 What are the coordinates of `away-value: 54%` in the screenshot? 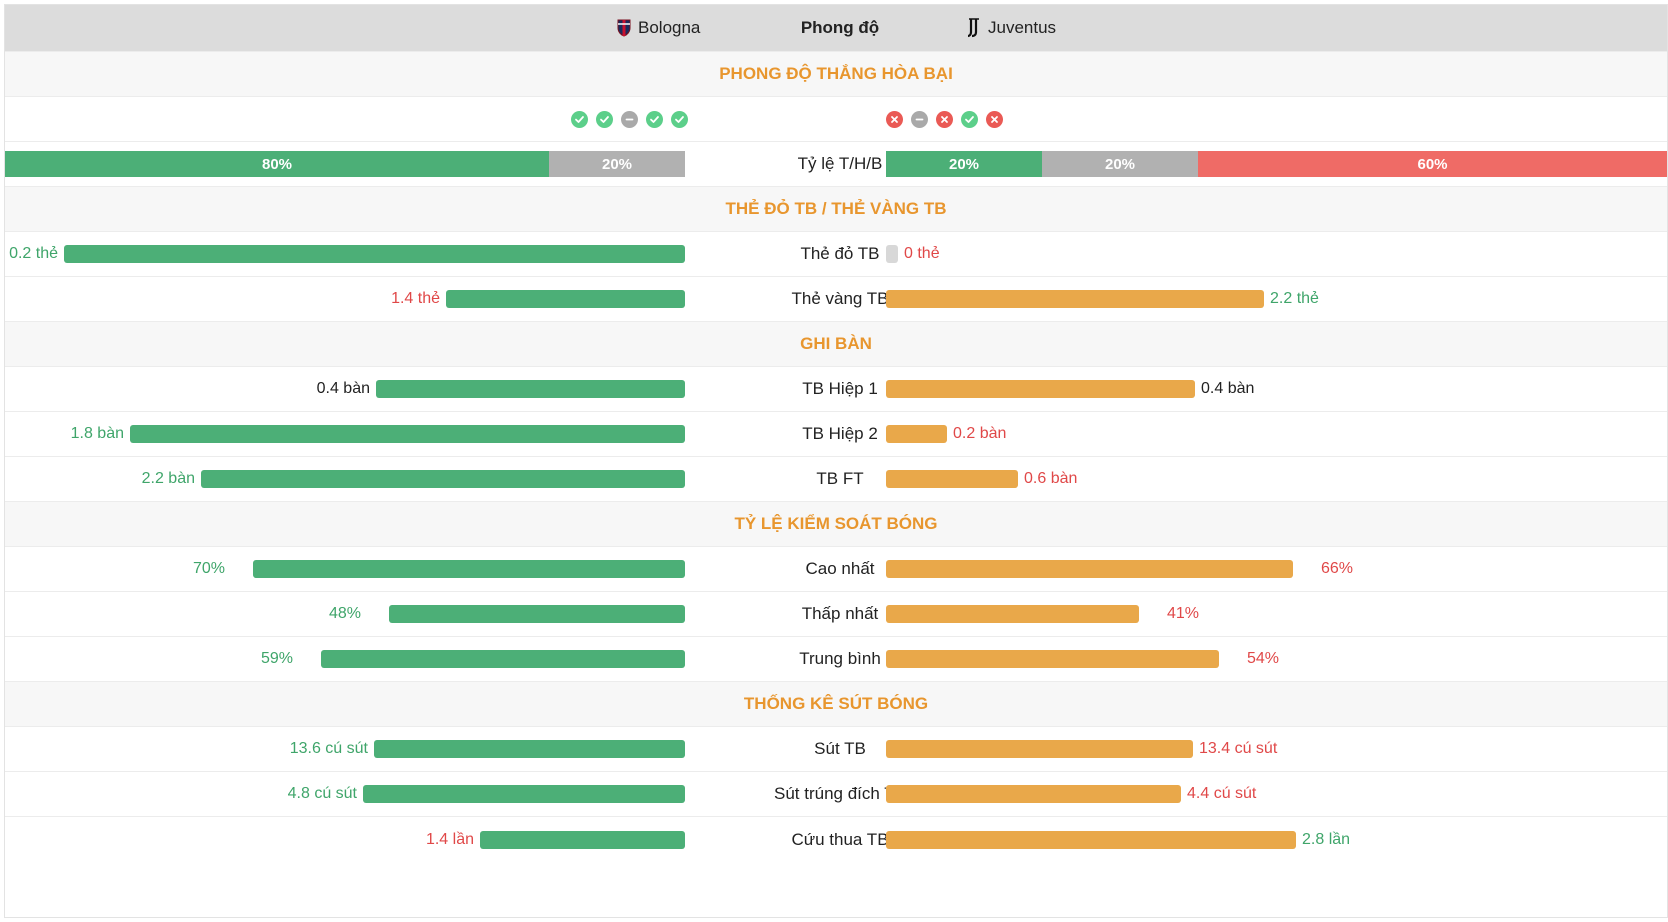 It's located at (1263, 658).